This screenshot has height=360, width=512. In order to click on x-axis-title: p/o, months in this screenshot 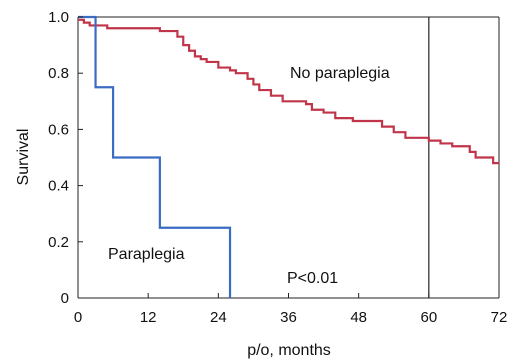, I will do `click(289, 350)`.